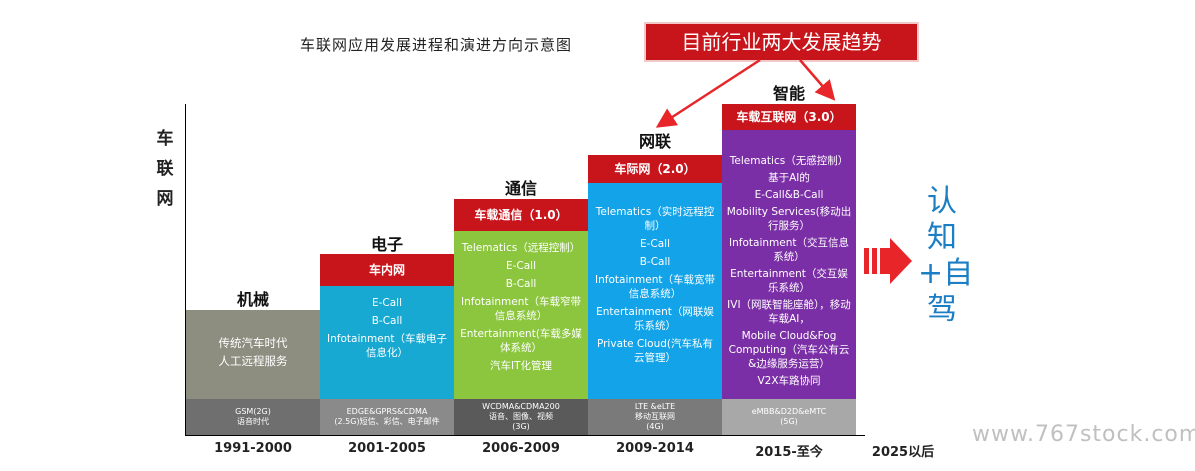  What do you see at coordinates (654, 141) in the screenshot?
I see `phase-head-connected: 网联` at bounding box center [654, 141].